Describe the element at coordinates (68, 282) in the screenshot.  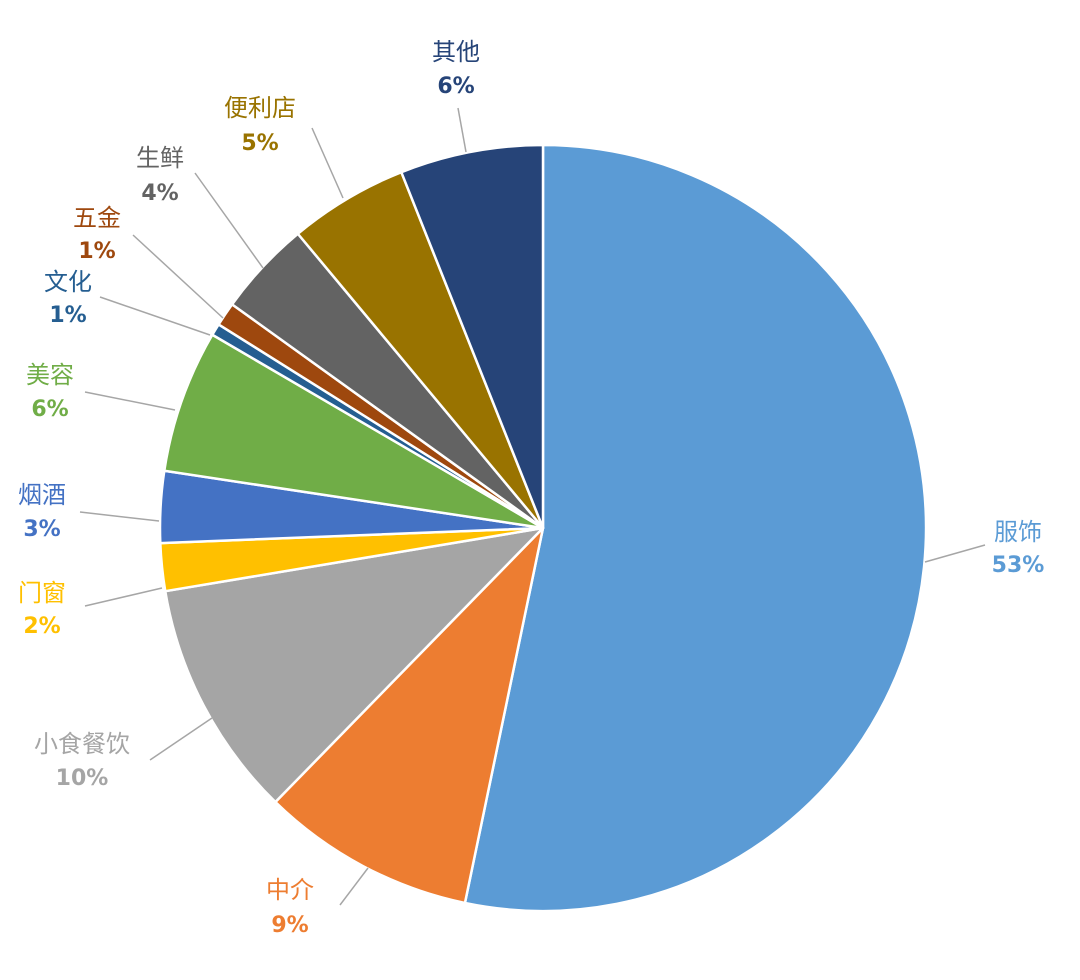
I see `slice-label-name: 文化` at that location.